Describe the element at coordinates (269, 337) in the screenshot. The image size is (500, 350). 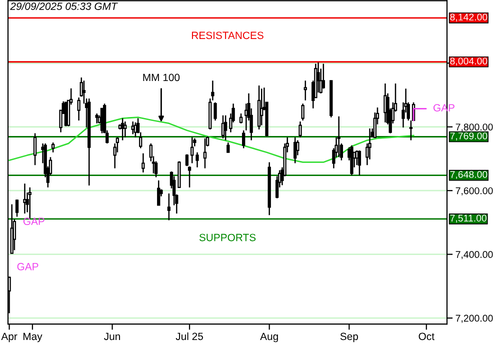
I see `x-tick-label: Aug` at that location.